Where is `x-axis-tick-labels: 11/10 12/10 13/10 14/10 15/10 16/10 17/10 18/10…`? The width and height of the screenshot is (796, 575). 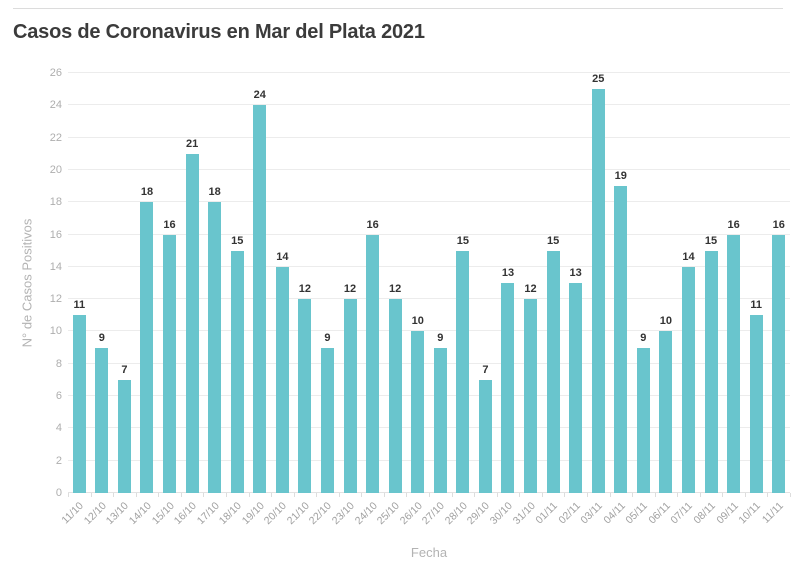 x-axis-tick-labels: 11/10 12/10 13/10 14/10 15/10 16/10 17/10 18/10… is located at coordinates (425, 523).